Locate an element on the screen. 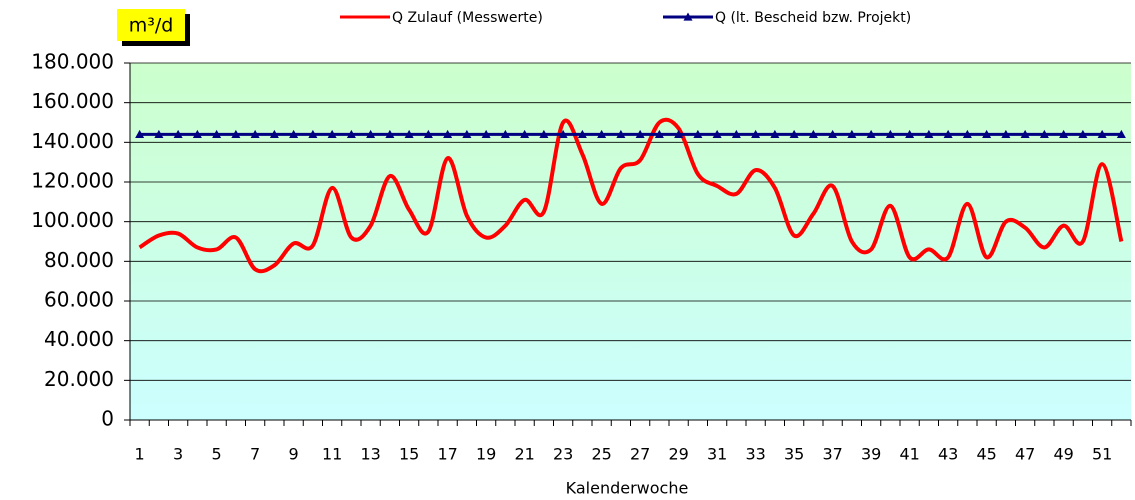 The image size is (1135, 500). x-tick-label: 15 is located at coordinates (409, 454).